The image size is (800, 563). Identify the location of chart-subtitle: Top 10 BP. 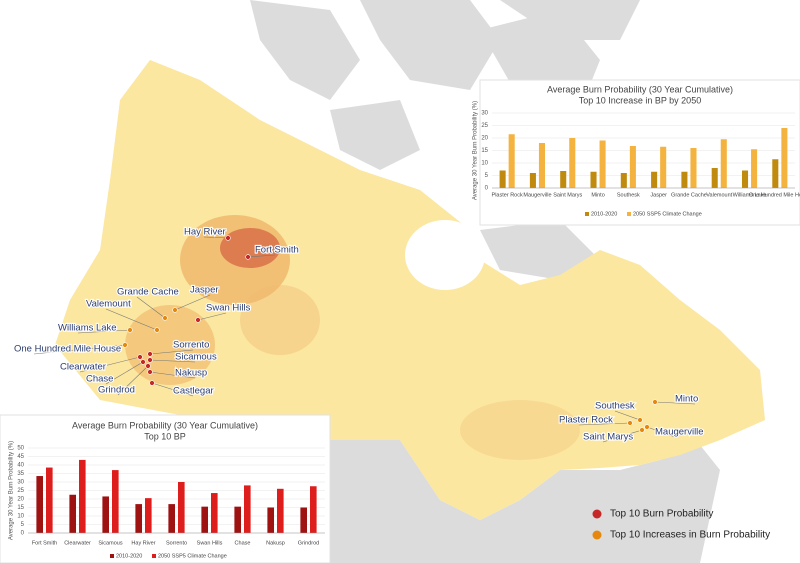
(165, 436).